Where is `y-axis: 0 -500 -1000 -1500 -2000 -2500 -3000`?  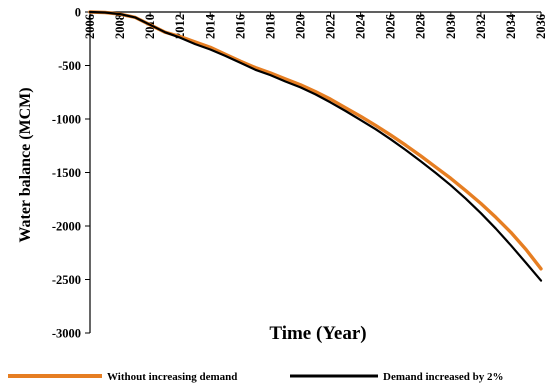
y-axis: 0 -500 -1000 -1500 -2000 -2500 -3000 is located at coordinates (71, 173).